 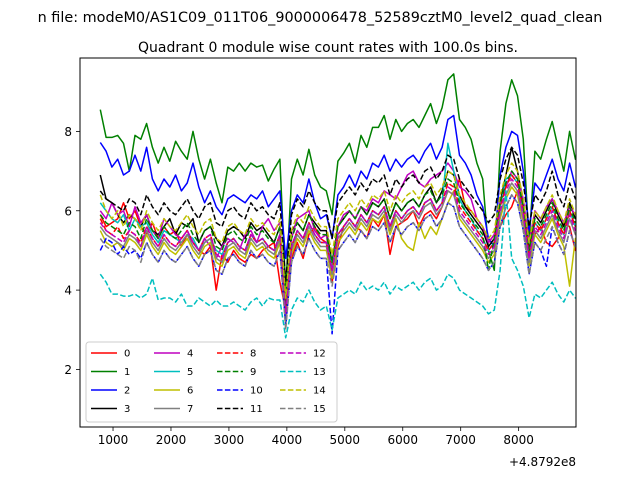 What do you see at coordinates (211, 382) in the screenshot?
I see `legend-box` at bounding box center [211, 382].